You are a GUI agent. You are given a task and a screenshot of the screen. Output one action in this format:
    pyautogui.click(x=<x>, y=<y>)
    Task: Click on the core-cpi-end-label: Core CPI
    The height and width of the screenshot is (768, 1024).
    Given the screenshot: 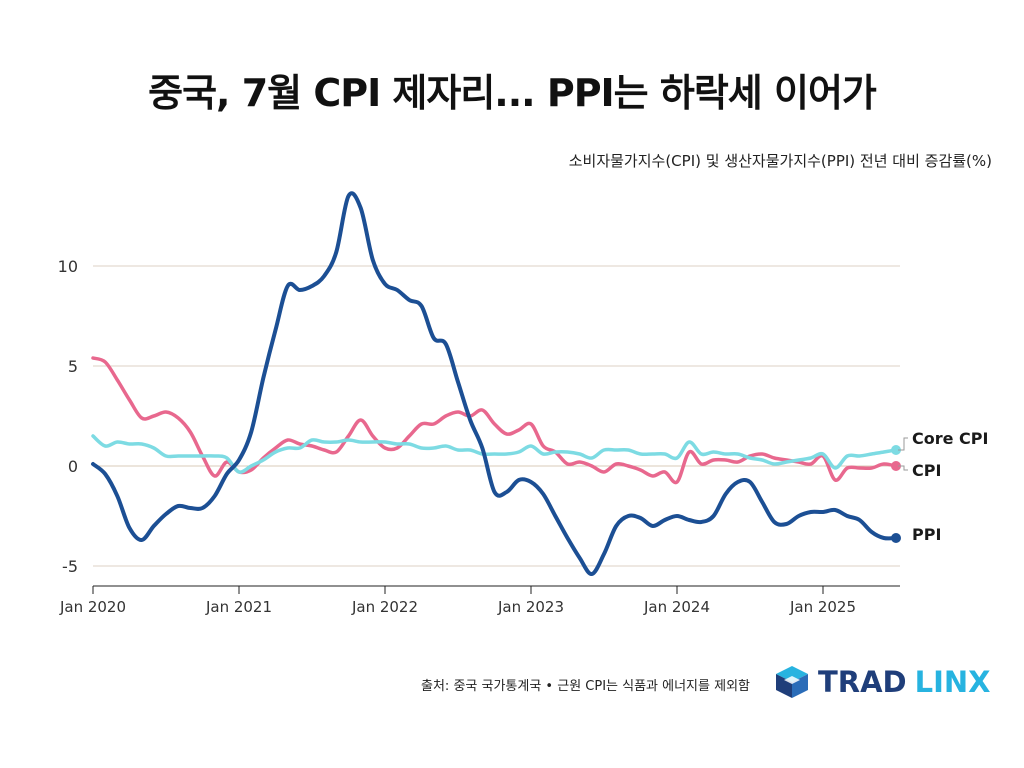 What is the action you would take?
    pyautogui.click(x=950, y=438)
    